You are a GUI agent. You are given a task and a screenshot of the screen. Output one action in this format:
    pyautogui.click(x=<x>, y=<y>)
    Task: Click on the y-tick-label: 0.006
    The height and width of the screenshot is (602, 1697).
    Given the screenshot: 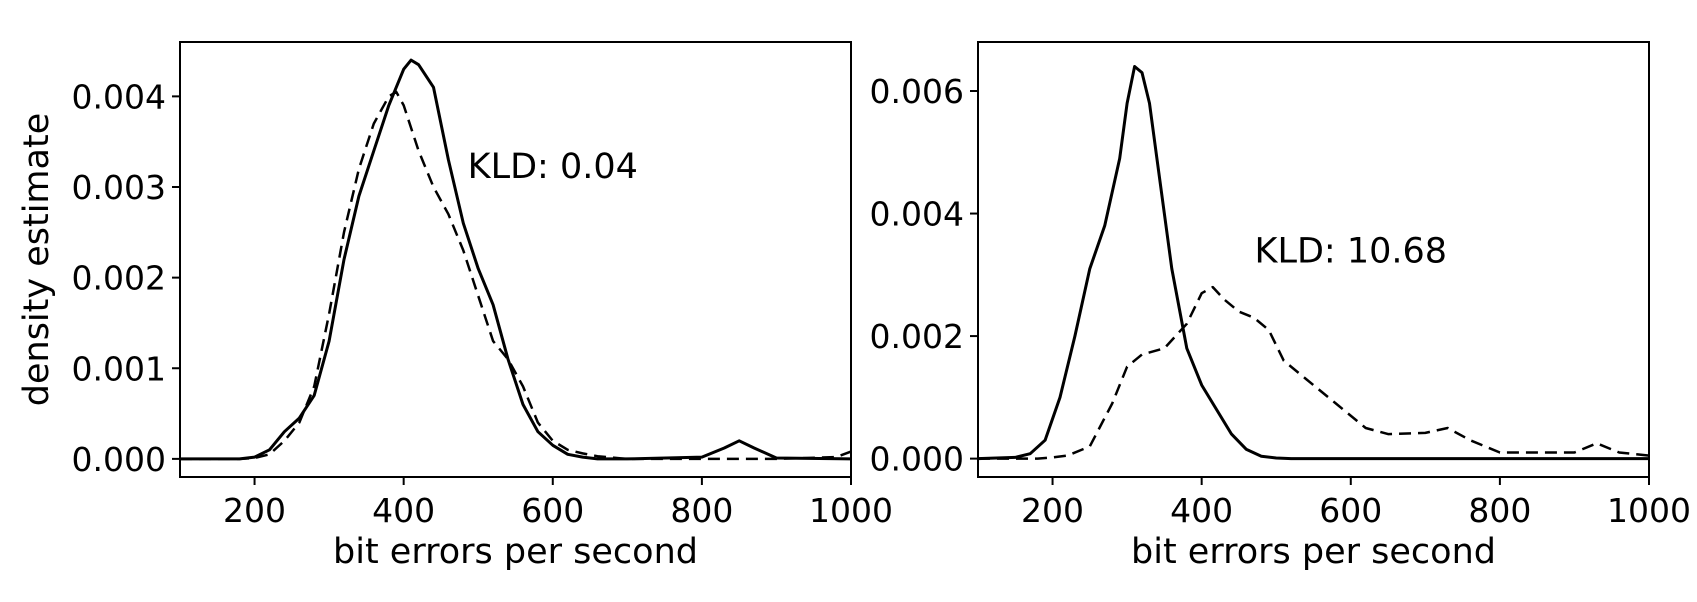 What is the action you would take?
    pyautogui.click(x=917, y=91)
    